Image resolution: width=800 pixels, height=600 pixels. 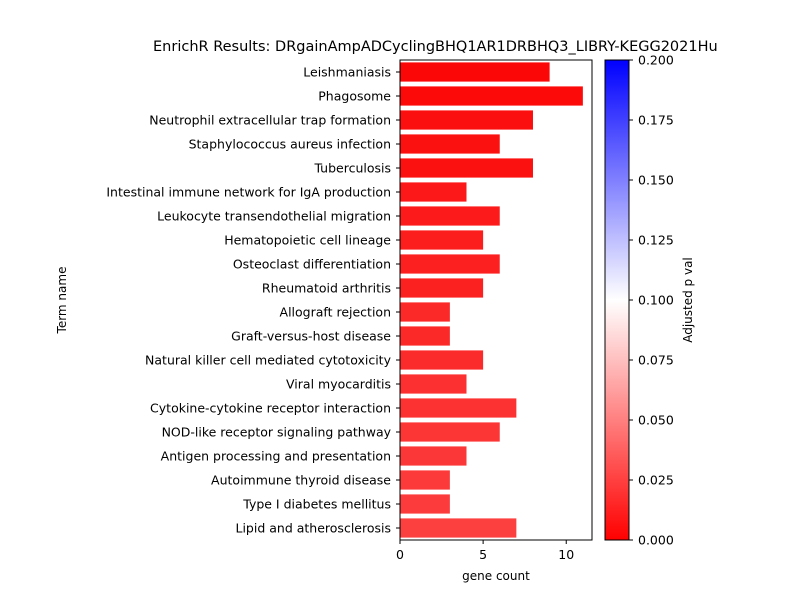 What do you see at coordinates (617, 300) in the screenshot?
I see `colorbar` at bounding box center [617, 300].